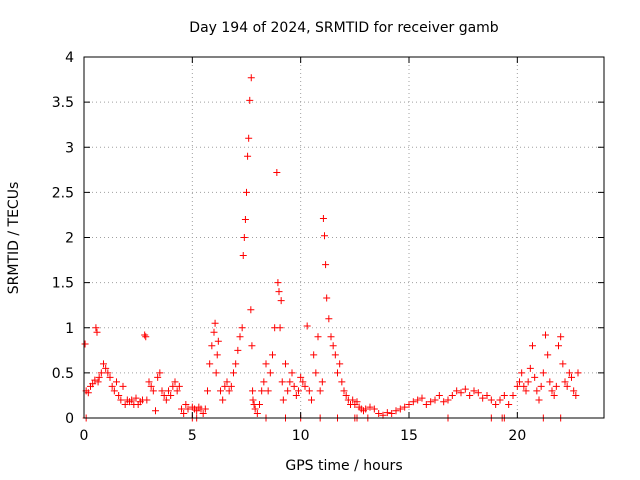 The height and width of the screenshot is (480, 640). What do you see at coordinates (63, 374) in the screenshot?
I see `y-tick-label: 0.5` at bounding box center [63, 374].